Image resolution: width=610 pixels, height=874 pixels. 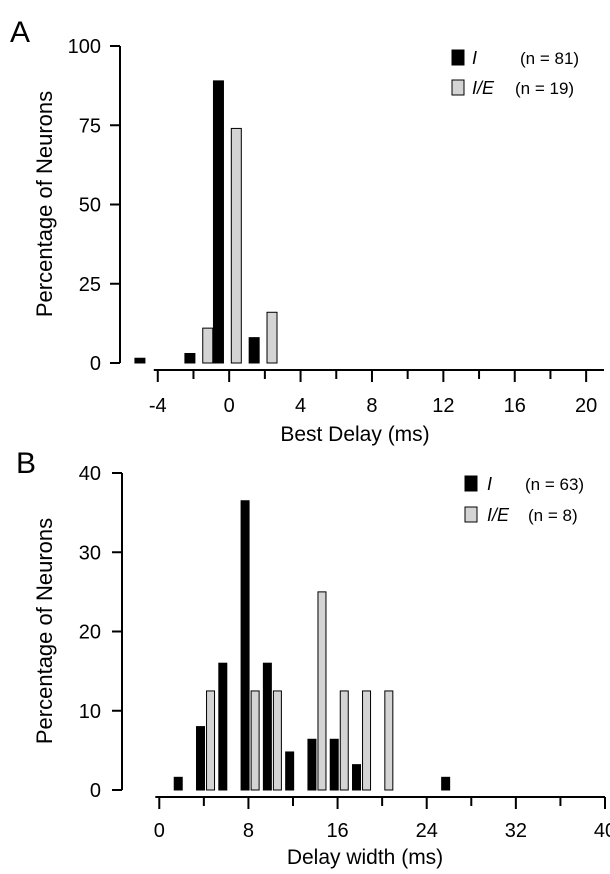 I want to click on panel-b-y-tick-label: 20, so click(x=90, y=633).